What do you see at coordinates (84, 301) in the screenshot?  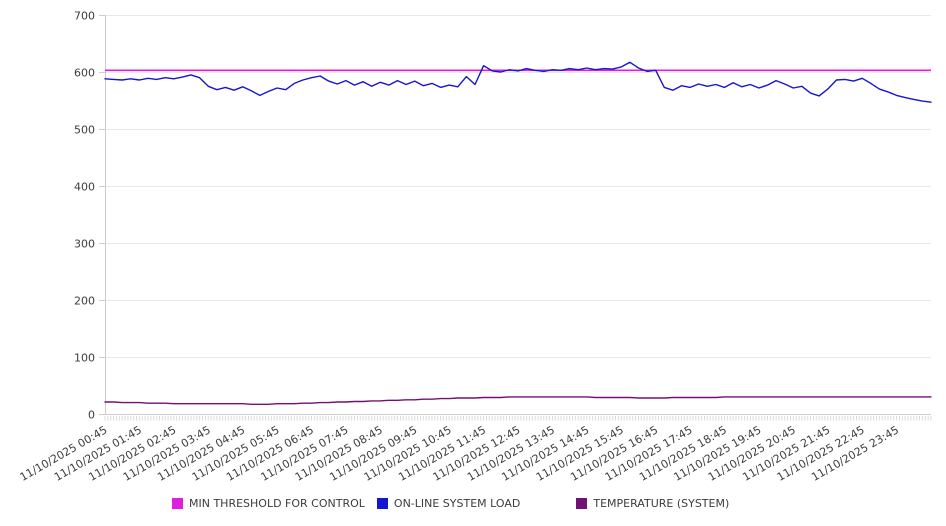 I see `y-tick-label: 200` at bounding box center [84, 301].